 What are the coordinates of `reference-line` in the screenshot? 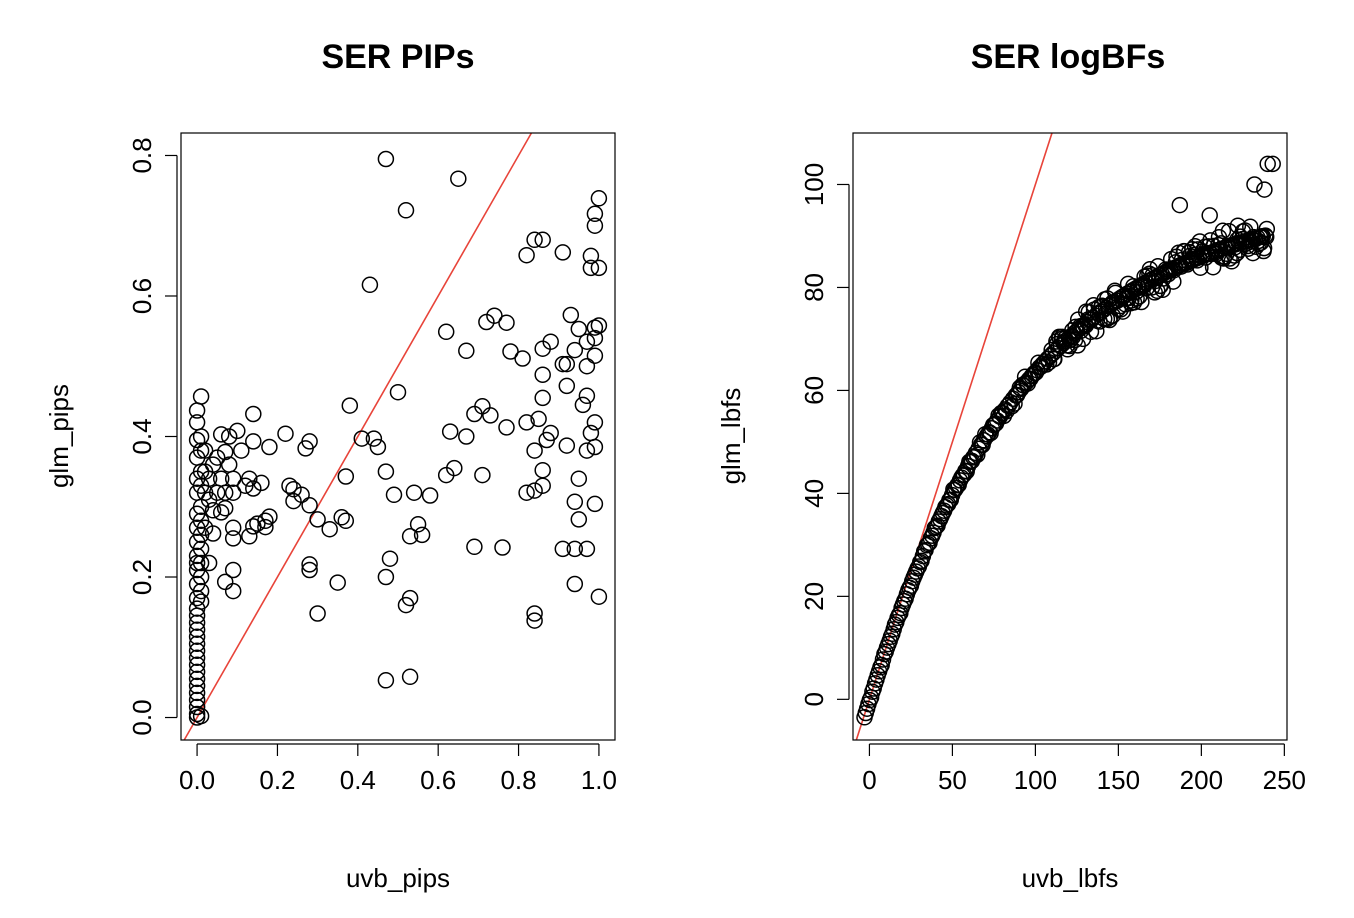 It's located at (954, 436).